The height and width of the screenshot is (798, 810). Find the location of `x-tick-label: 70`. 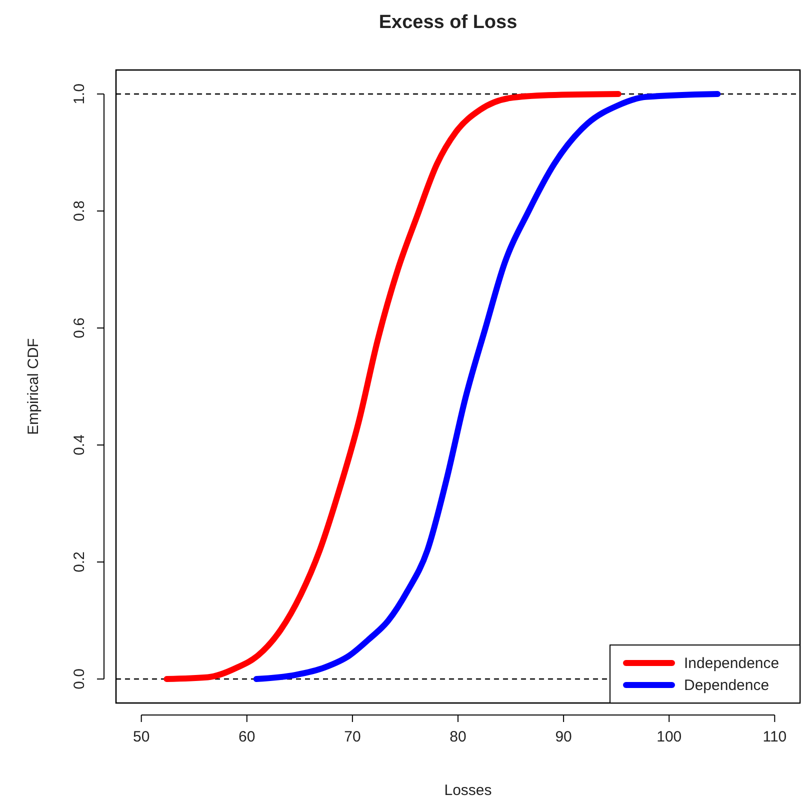

x-tick-label: 70 is located at coordinates (352, 737).